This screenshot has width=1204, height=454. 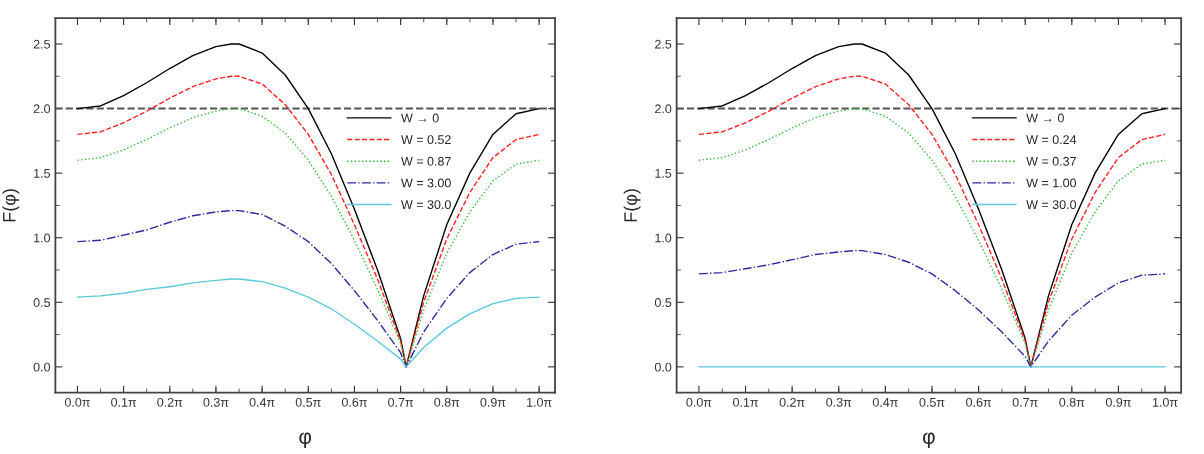 What do you see at coordinates (1051, 140) in the screenshot?
I see `legend-label: W = 0.24` at bounding box center [1051, 140].